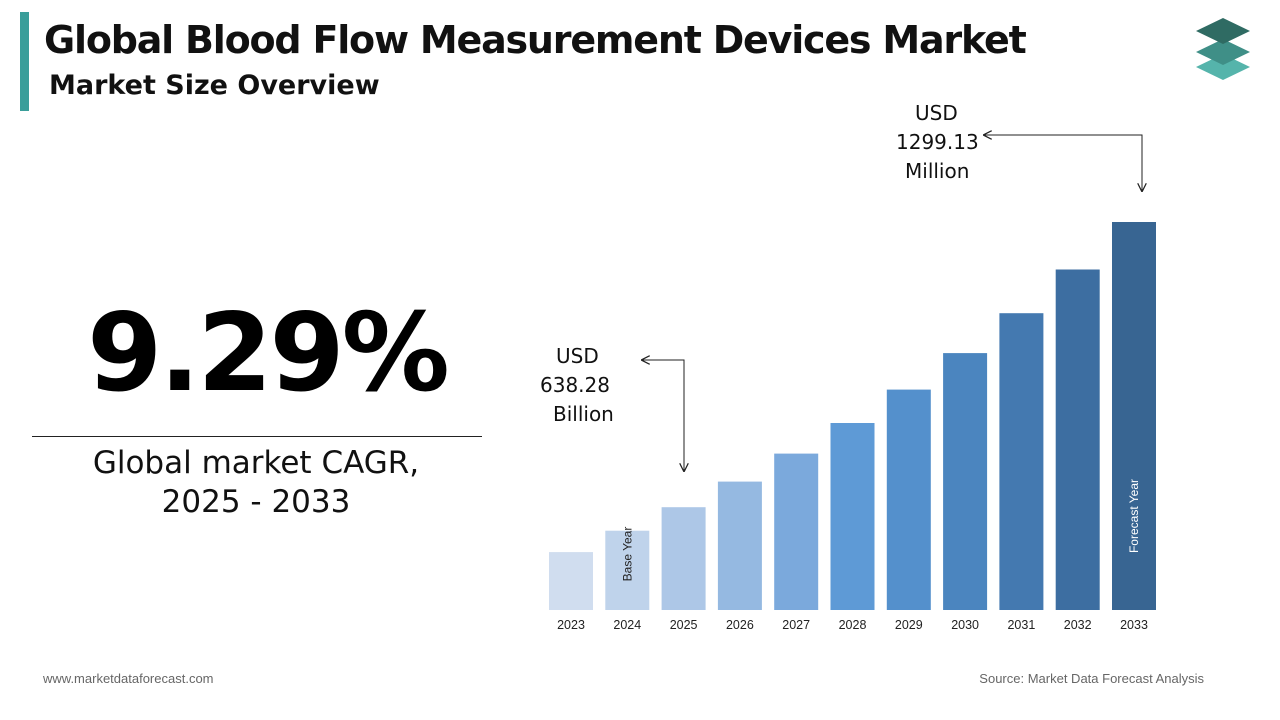 The height and width of the screenshot is (720, 1280). What do you see at coordinates (965, 481) in the screenshot?
I see `bar-2030` at bounding box center [965, 481].